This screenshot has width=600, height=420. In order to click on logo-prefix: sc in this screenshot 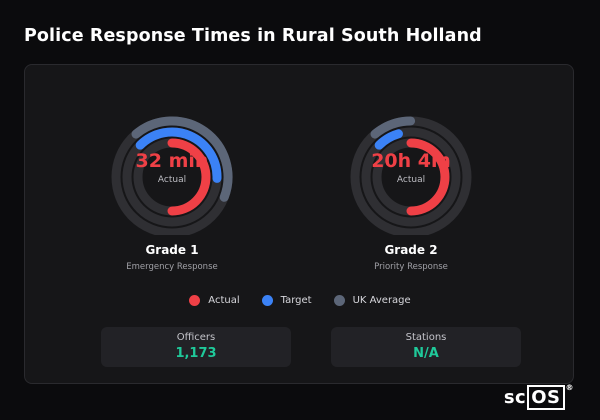, I will do `click(515, 397)`.